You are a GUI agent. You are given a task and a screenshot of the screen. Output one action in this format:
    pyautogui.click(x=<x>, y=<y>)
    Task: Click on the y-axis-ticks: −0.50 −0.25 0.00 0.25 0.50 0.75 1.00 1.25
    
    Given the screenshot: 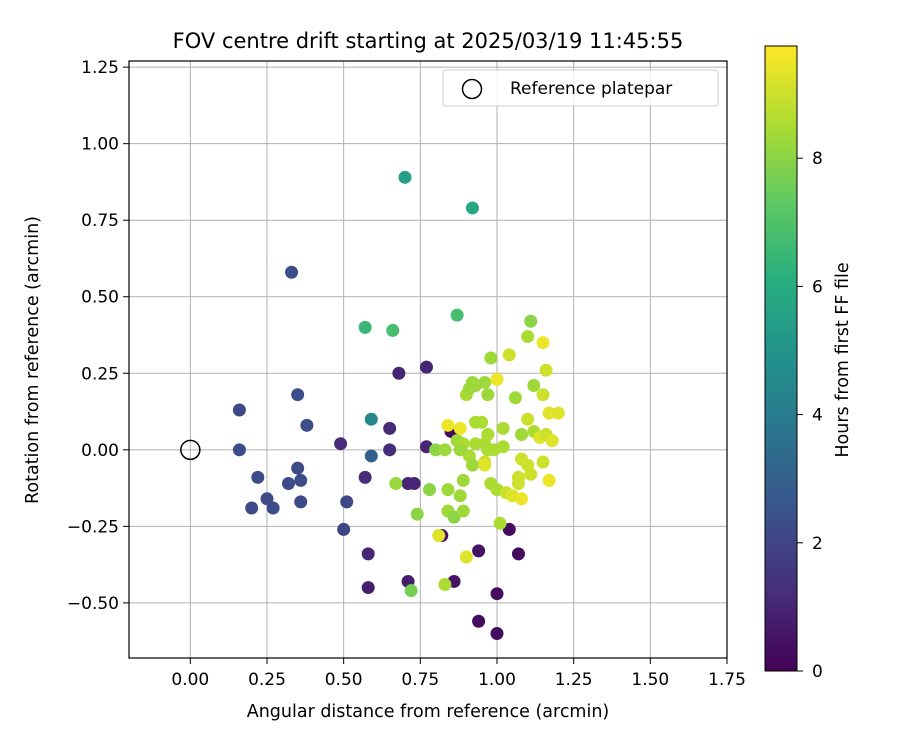 What is the action you would take?
    pyautogui.click(x=98, y=336)
    